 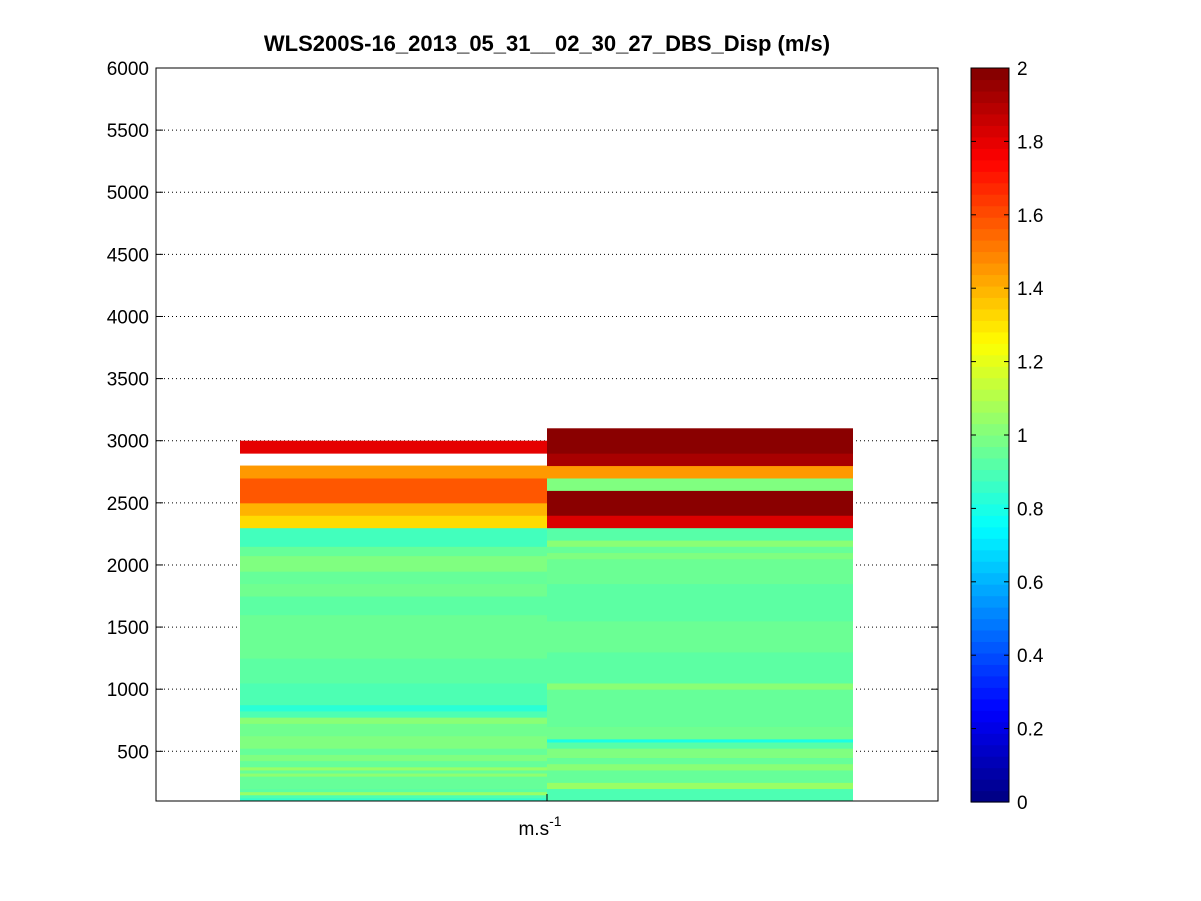 I want to click on y-tick-label: 1000, so click(x=128, y=690).